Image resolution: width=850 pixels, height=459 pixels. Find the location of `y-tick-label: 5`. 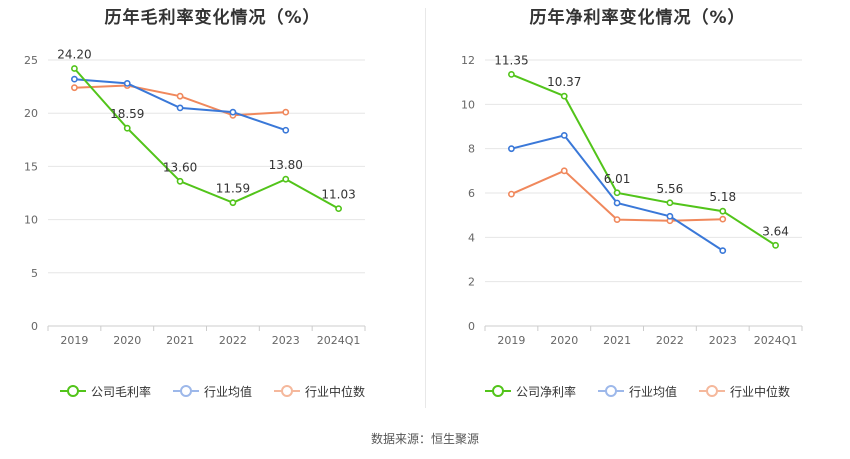

y-tick-label: 5 is located at coordinates (34, 273).